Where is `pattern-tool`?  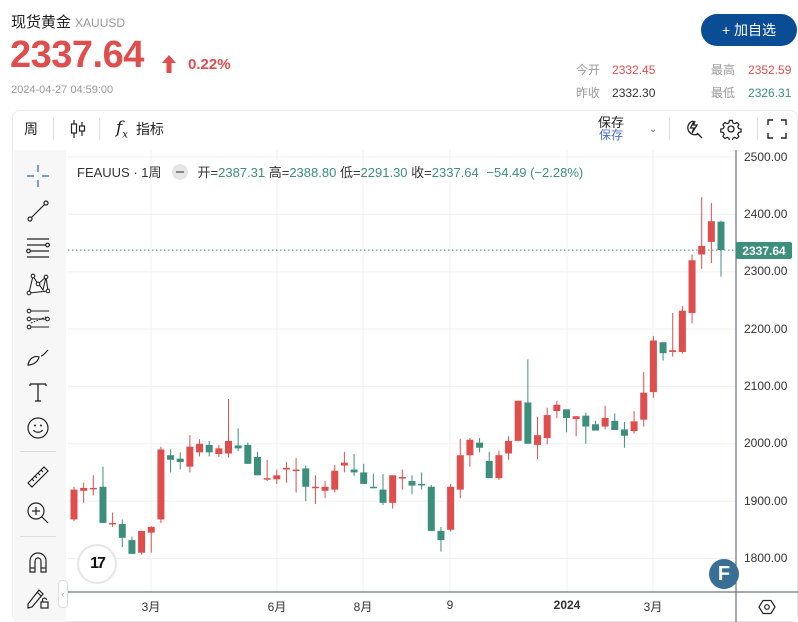 pattern-tool is located at coordinates (38, 284).